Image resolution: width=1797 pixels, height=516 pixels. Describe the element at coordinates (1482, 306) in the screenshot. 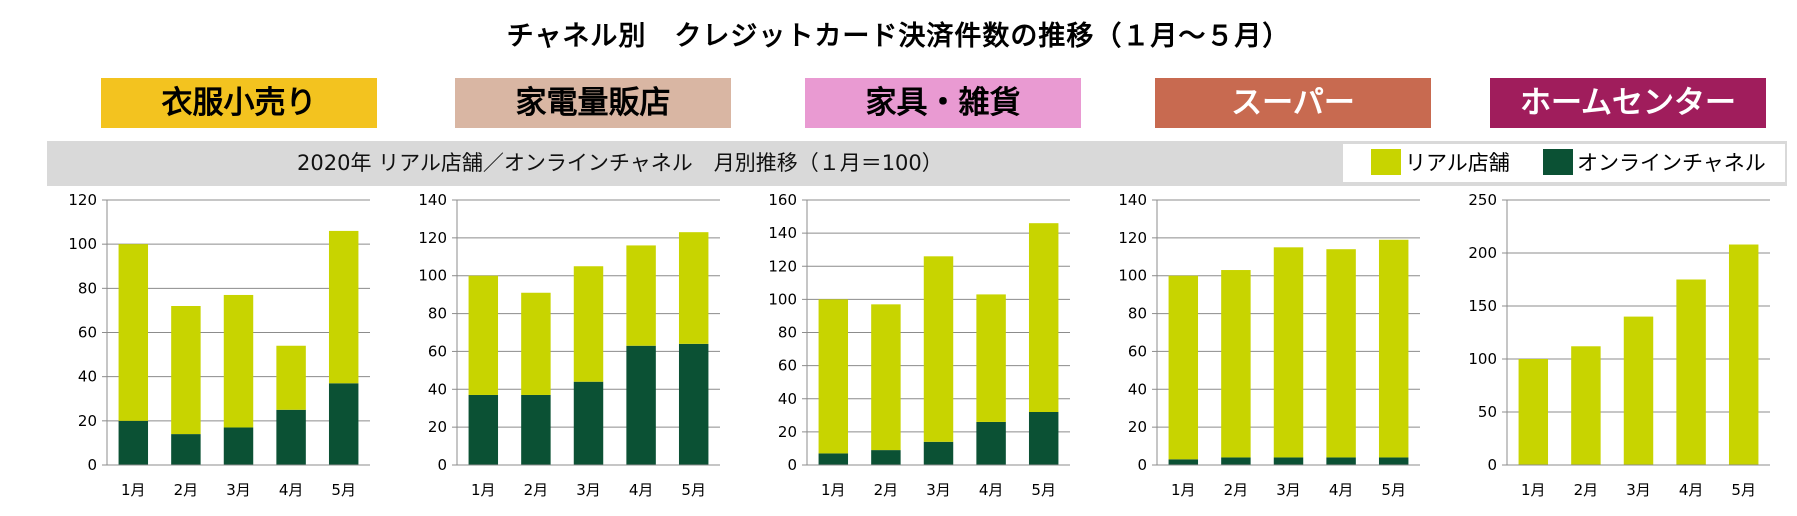

I see `y-tick-label: 150` at that location.